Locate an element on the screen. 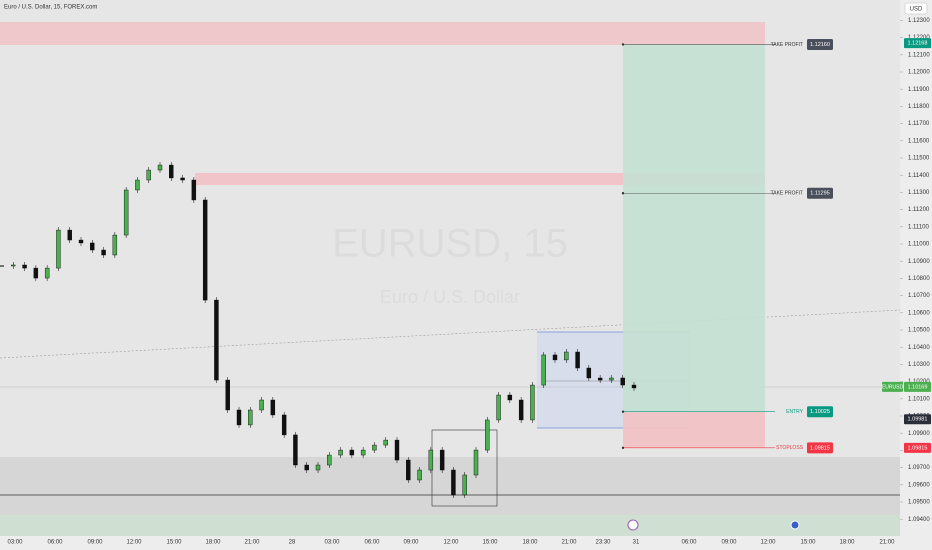 This screenshot has width=932, height=550. price-tick-label: 1.10700 is located at coordinates (919, 296).